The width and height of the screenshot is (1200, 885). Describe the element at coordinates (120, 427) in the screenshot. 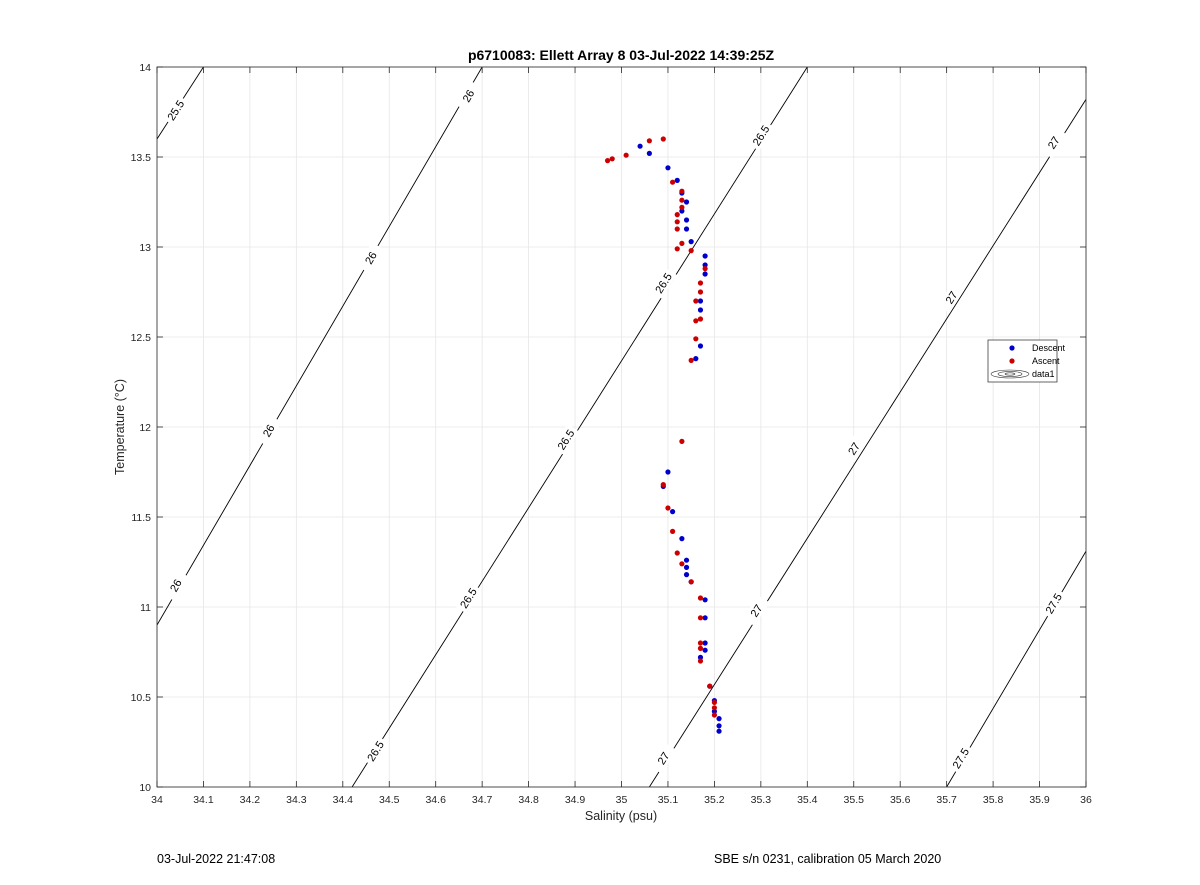

I see `y-axis-label: Temperature (°C)` at that location.